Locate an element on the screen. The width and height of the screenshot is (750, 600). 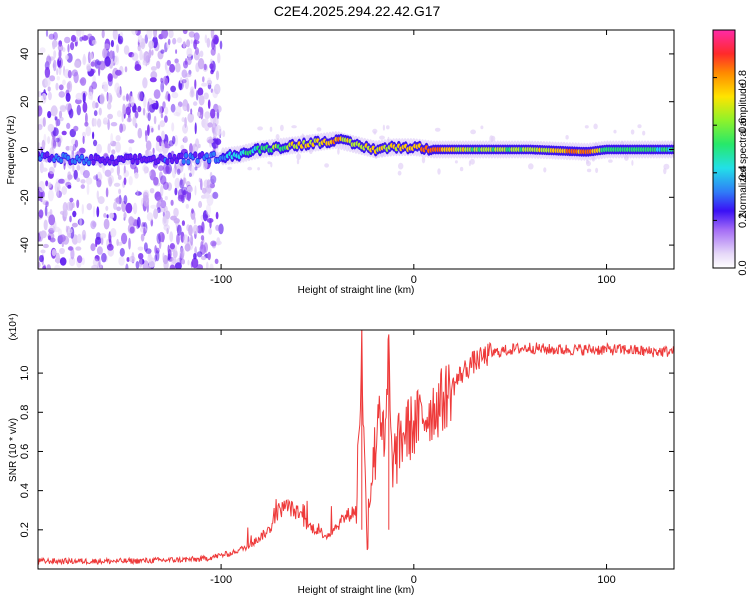
y-tick-label: 1.0 is located at coordinates (25, 372).